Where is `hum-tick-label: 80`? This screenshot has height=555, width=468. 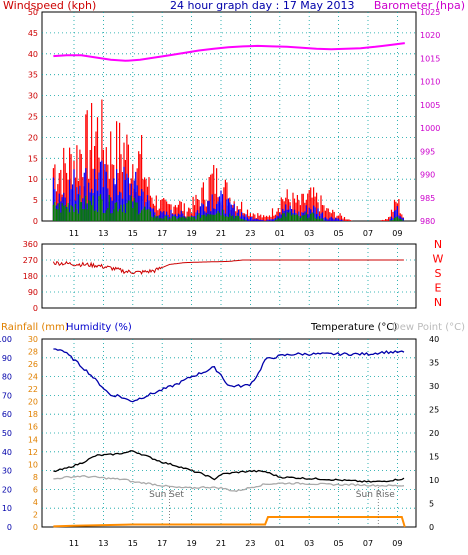 hum-tick-label: 80 is located at coordinates (7, 377).